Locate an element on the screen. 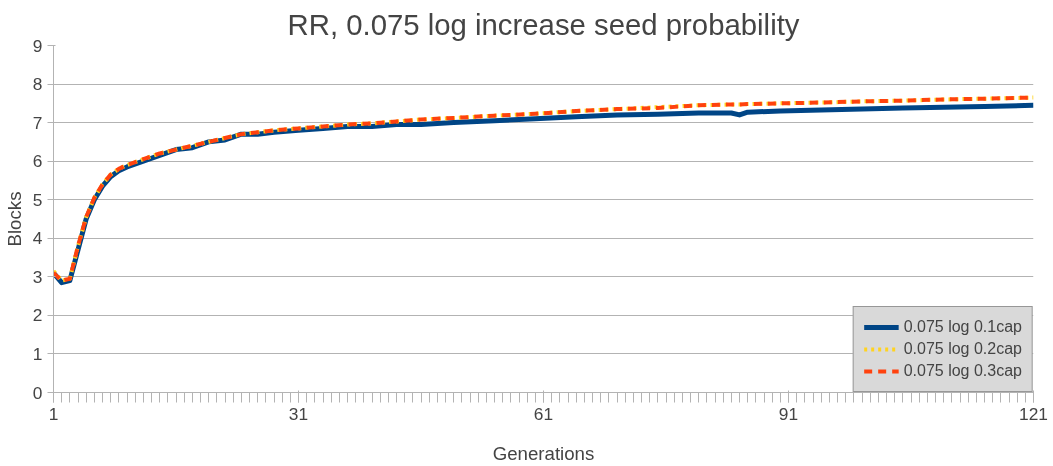 This screenshot has width=1053, height=466. x-tick-label: 91 is located at coordinates (788, 413).